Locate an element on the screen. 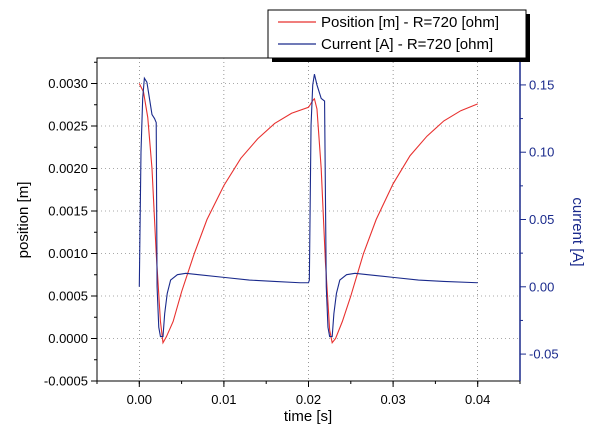 This screenshot has width=594, height=432. y-right-tick-label: 0.15 is located at coordinates (541, 84).